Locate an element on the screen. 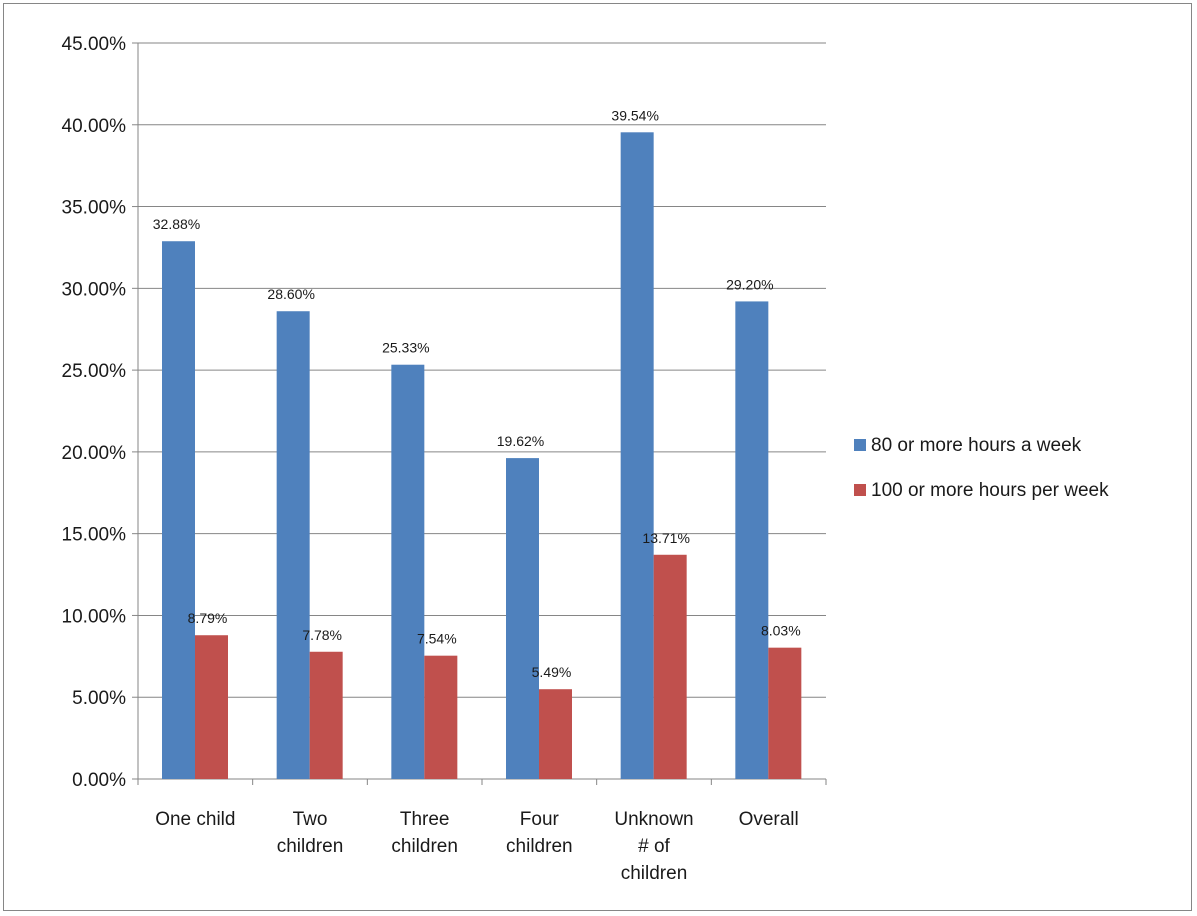 The width and height of the screenshot is (1197, 916). data-label: 5.49% is located at coordinates (552, 672).